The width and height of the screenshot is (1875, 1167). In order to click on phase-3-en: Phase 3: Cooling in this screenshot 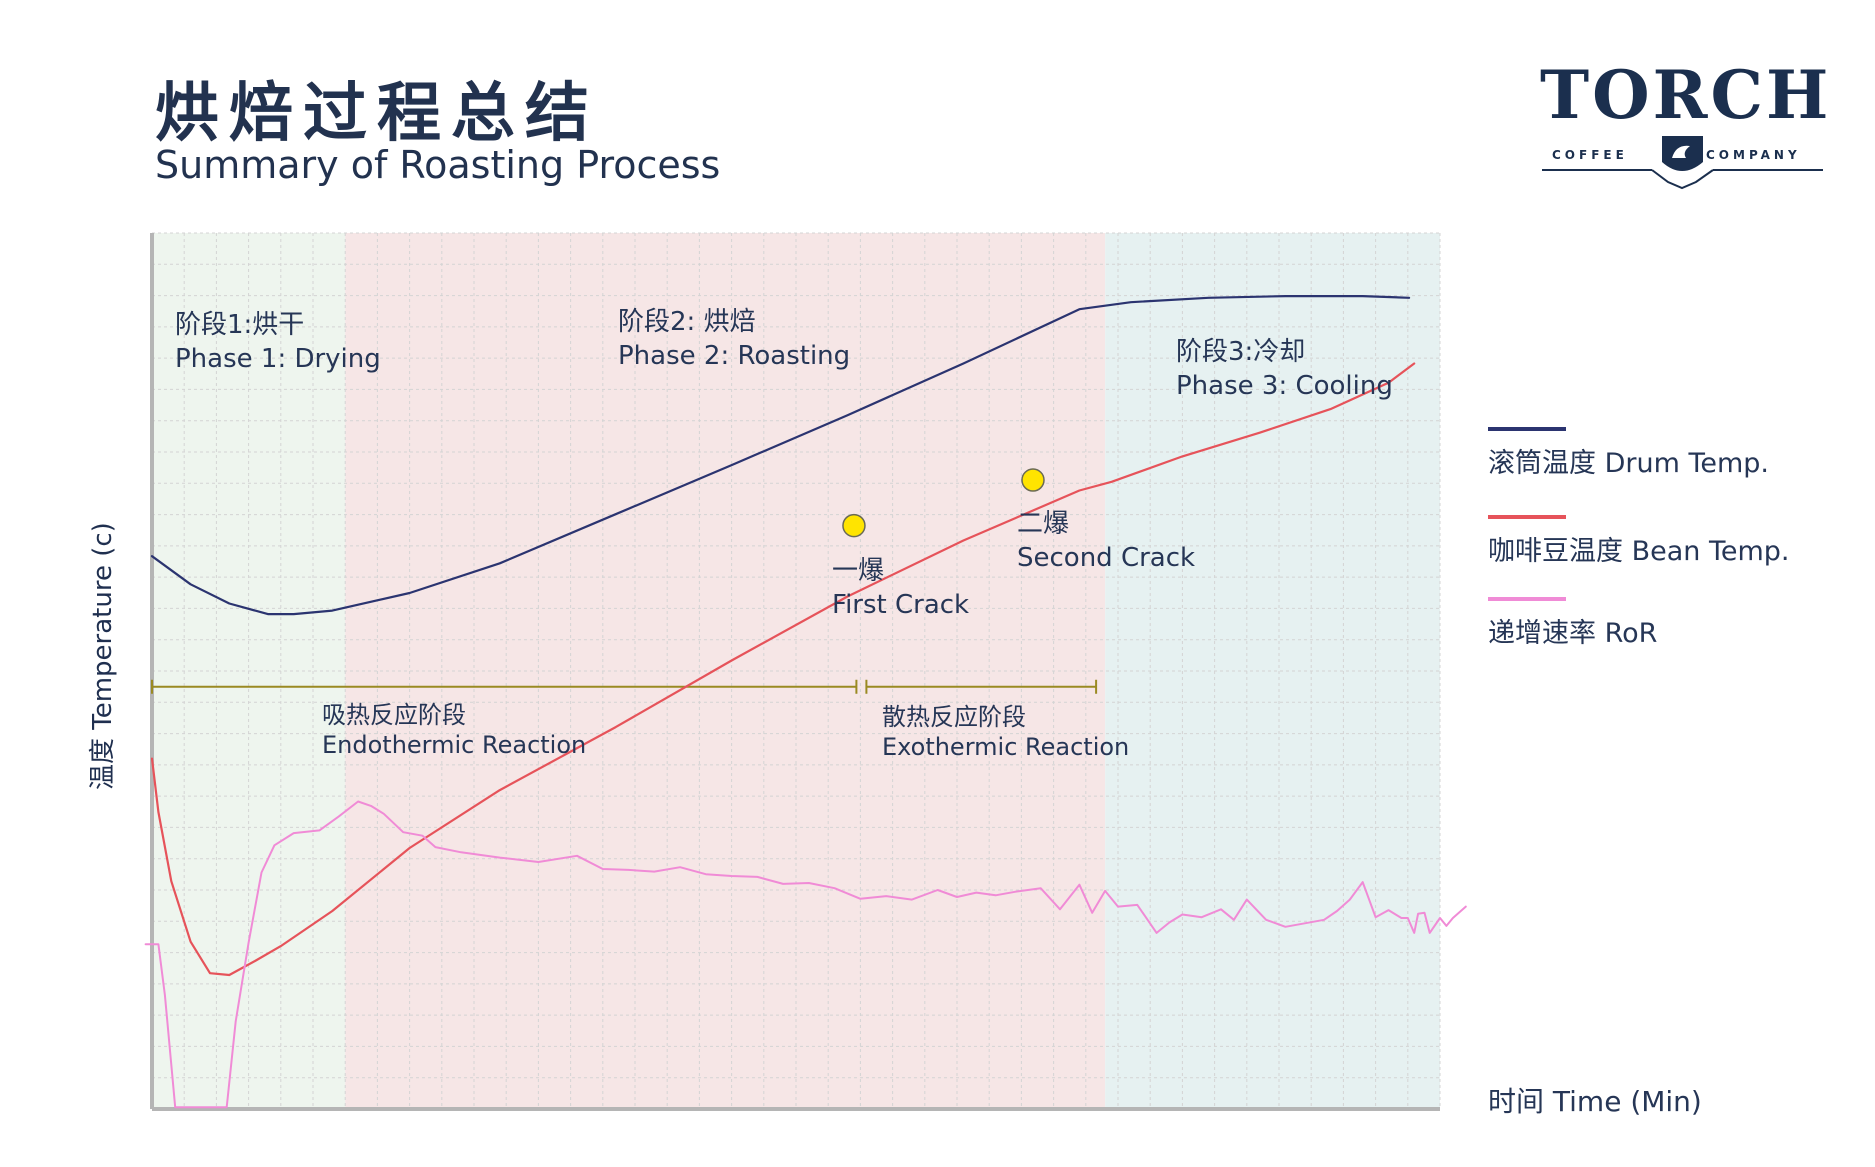, I will do `click(1284, 386)`.